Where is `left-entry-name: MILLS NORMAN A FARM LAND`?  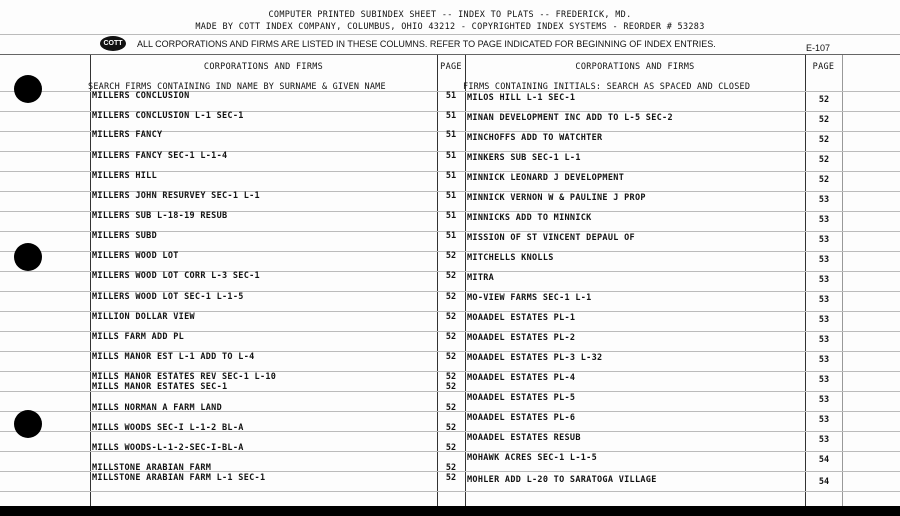 left-entry-name: MILLS NORMAN A FARM LAND is located at coordinates (157, 408).